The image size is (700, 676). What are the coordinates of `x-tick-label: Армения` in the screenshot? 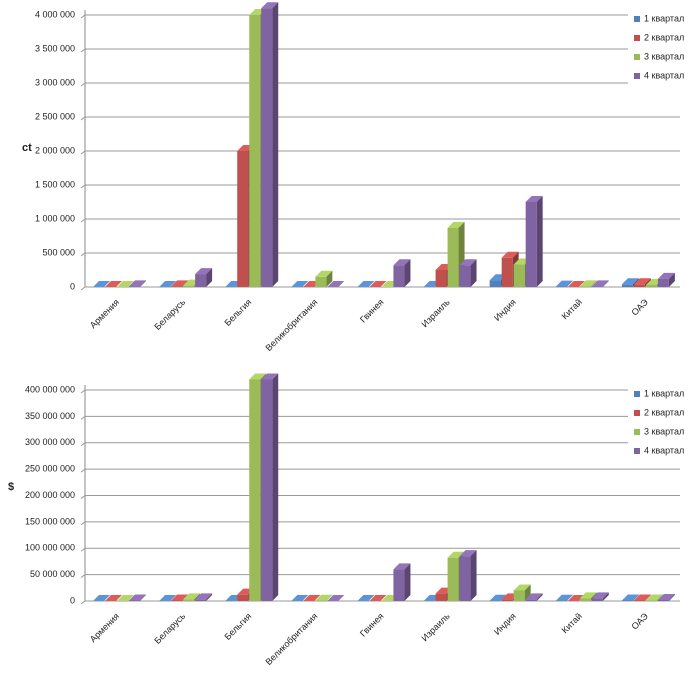 It's located at (104, 627).